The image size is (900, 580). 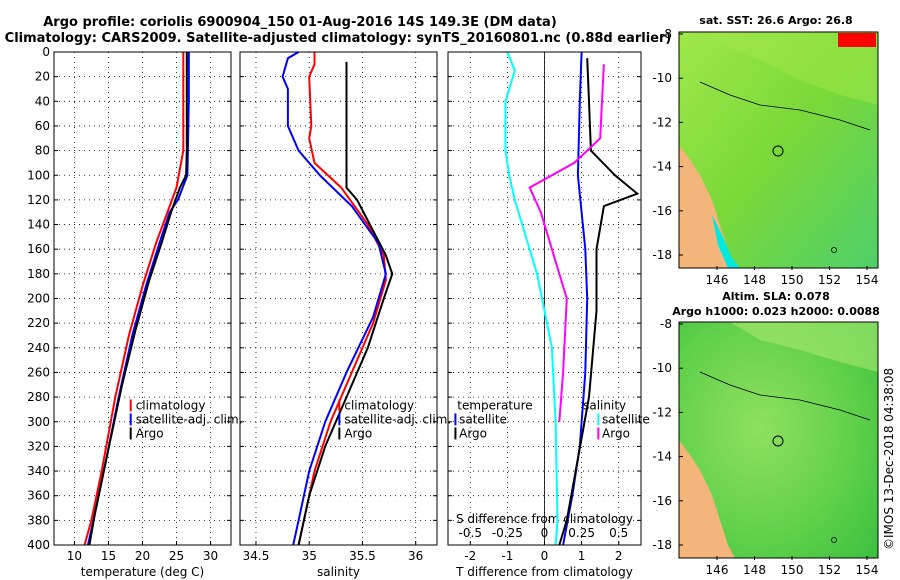 I want to click on temp-ytick-label: 20, so click(x=42, y=77).